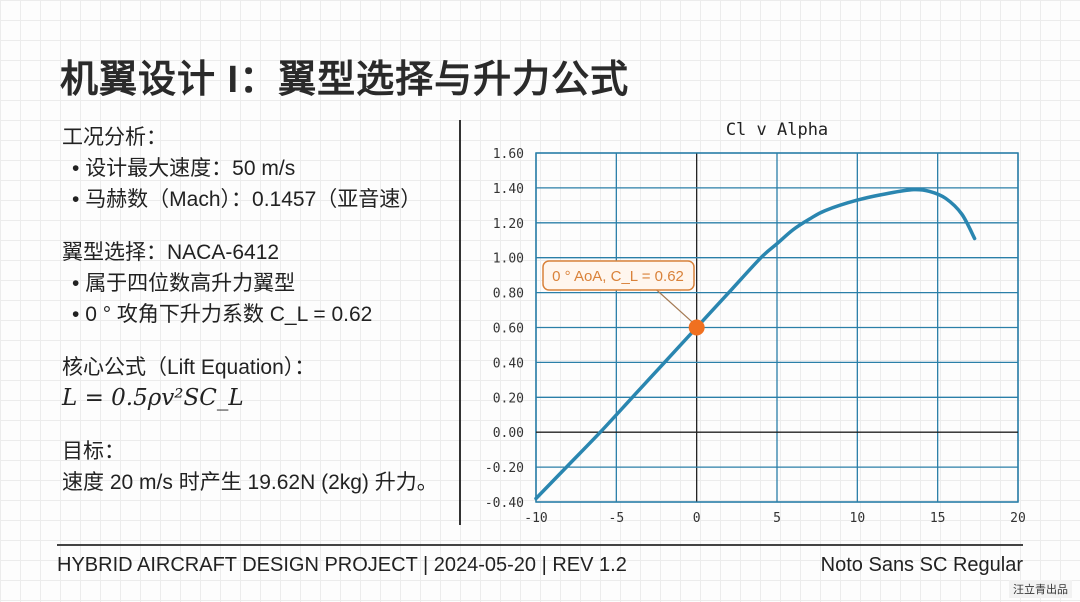 This screenshot has width=1080, height=602. What do you see at coordinates (508, 363) in the screenshot?
I see `y-tick-label: 0.40` at bounding box center [508, 363].